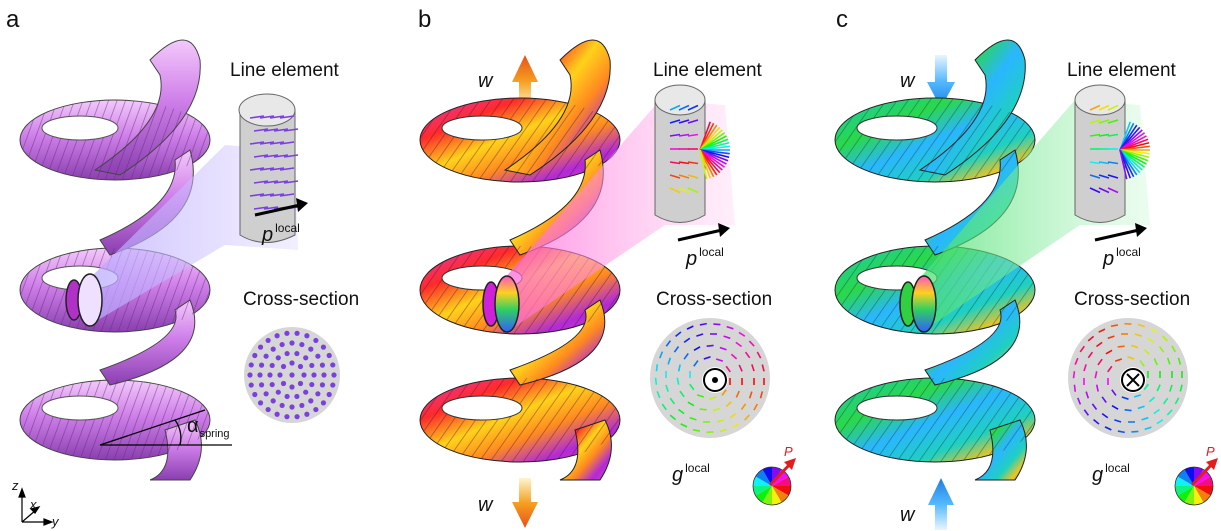 The width and height of the screenshot is (1221, 531). What do you see at coordinates (782, 472) in the screenshot?
I see `polarization-arrow` at bounding box center [782, 472].